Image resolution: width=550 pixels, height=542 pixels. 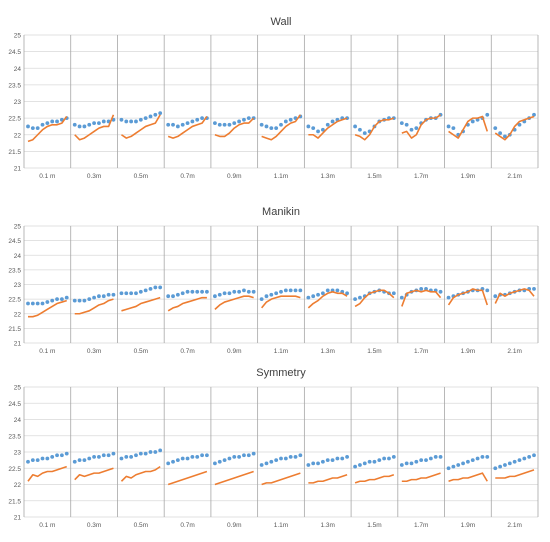 I want to click on category-label: 0.7m, so click(x=187, y=176).